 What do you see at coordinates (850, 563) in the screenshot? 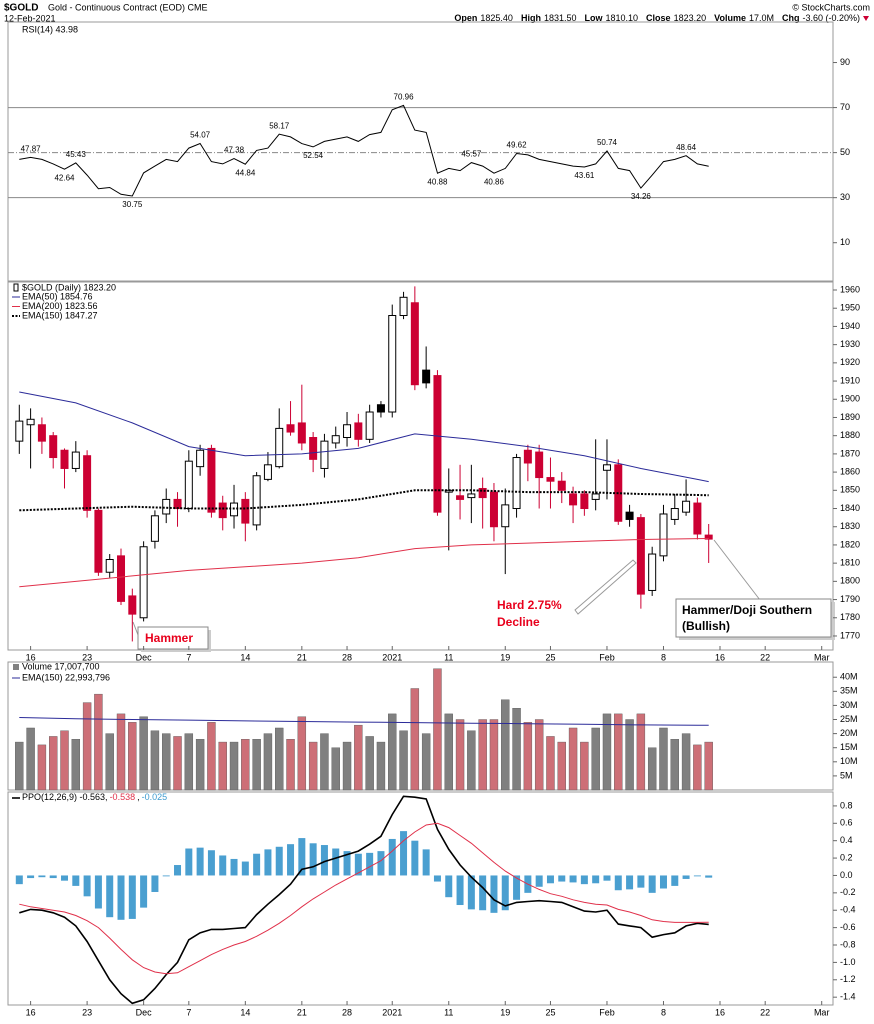
I see `y-tick-label: 1810` at bounding box center [850, 563].